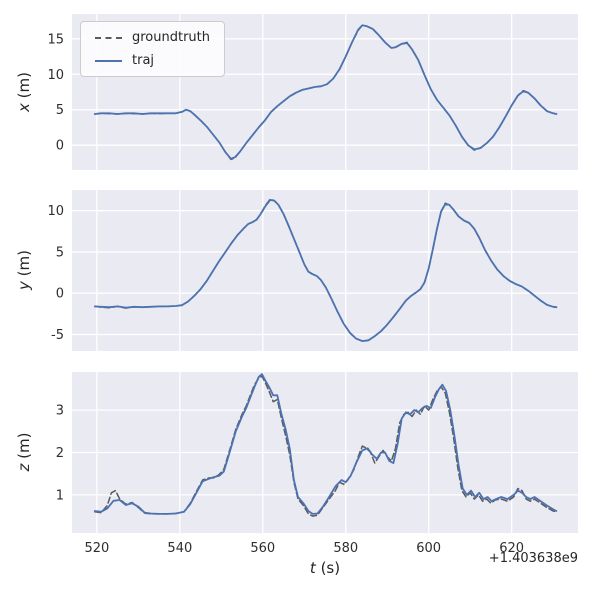 The width and height of the screenshot is (600, 600). What do you see at coordinates (153, 49) in the screenshot?
I see `legend: groundtruth traj` at bounding box center [153, 49].